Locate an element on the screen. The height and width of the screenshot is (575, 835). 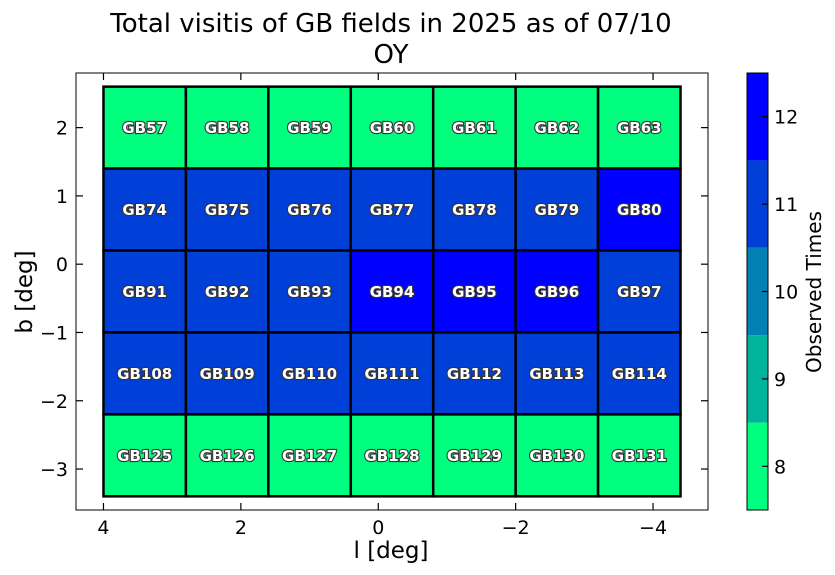
field-label-gb127: GB127 is located at coordinates (309, 456).